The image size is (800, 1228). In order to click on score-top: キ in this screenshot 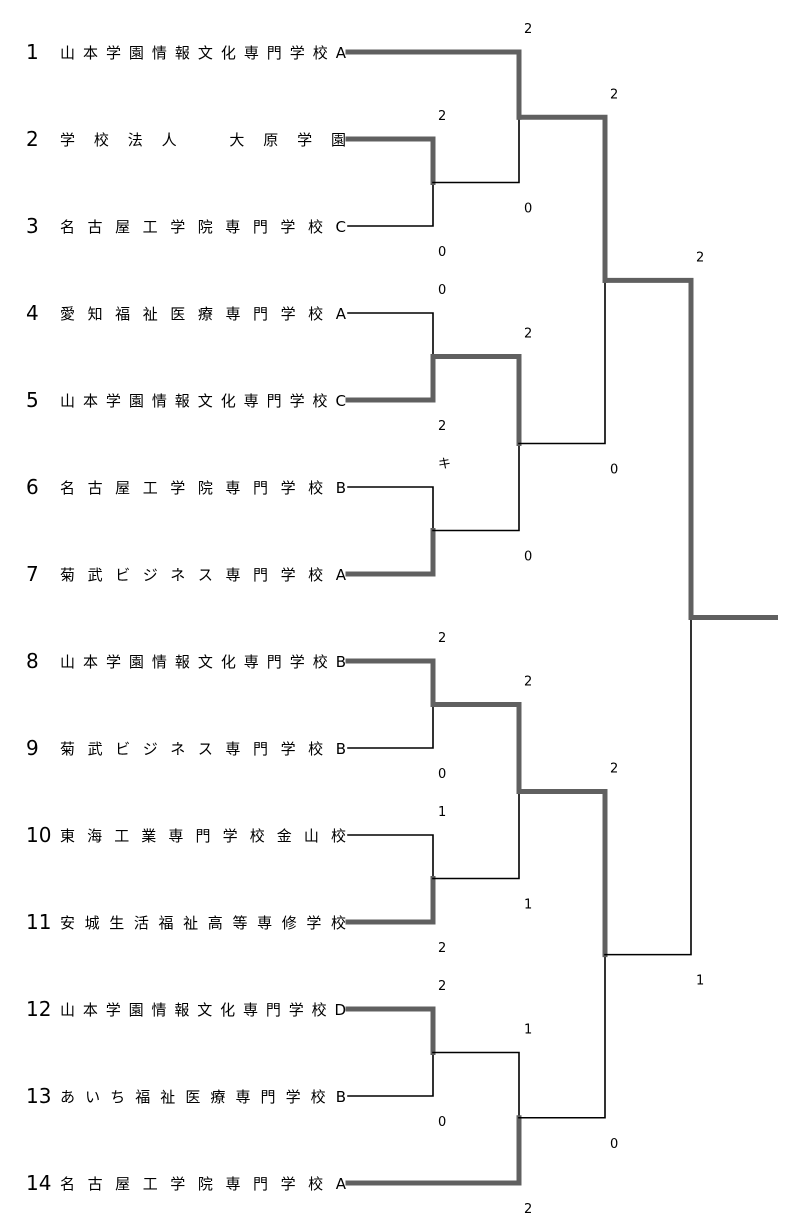, I will do `click(444, 464)`.